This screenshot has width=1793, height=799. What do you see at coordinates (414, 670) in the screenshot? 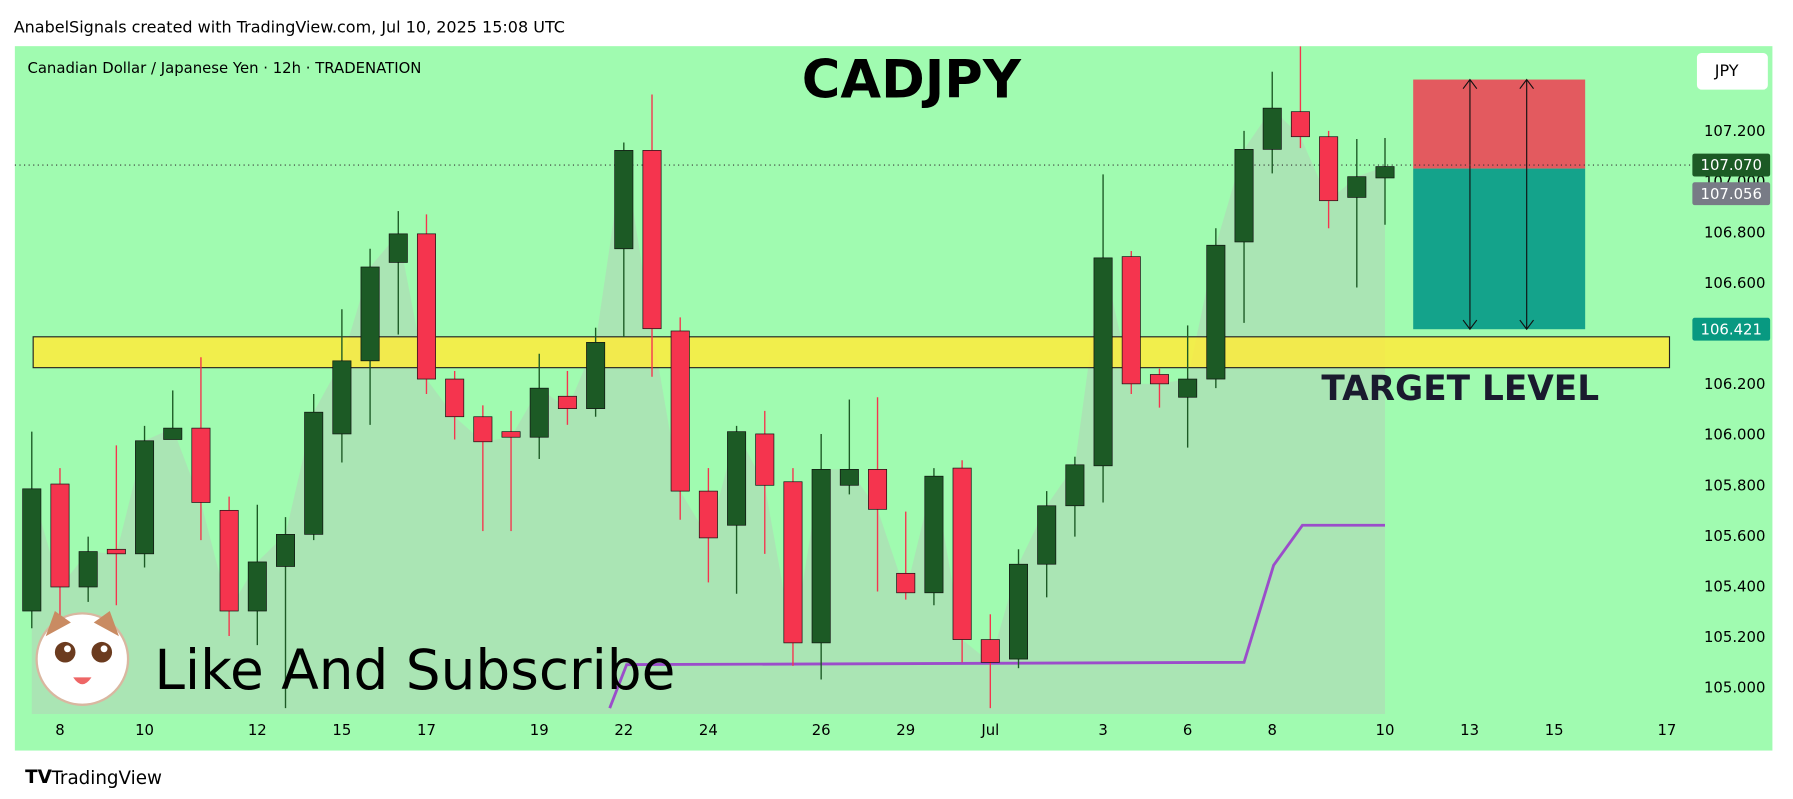
I see `annotation: Like And Subscribe` at bounding box center [414, 670].